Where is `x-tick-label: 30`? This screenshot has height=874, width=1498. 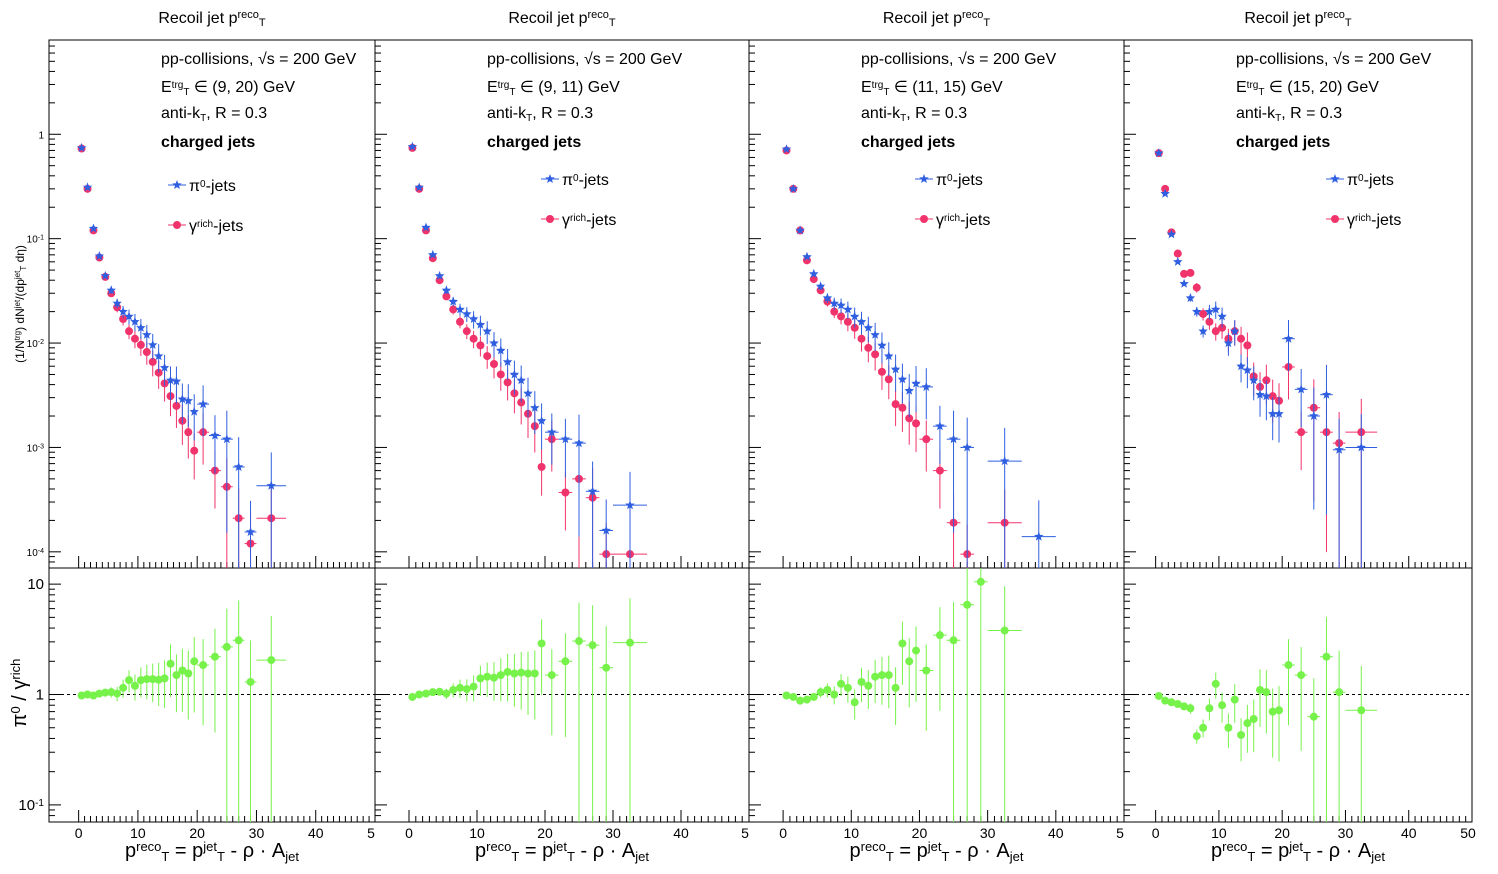 x-tick-label: 30 is located at coordinates (257, 833).